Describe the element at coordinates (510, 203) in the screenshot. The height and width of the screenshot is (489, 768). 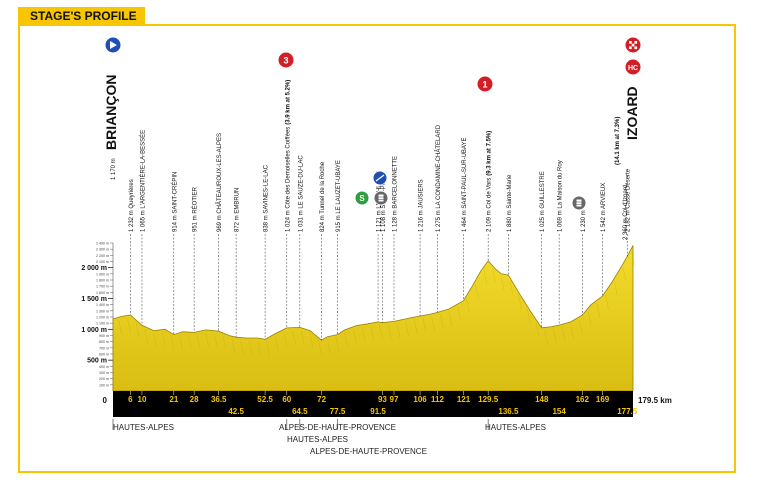
I see `waypoint-label: 1 880 m Sainte-Marie` at that location.